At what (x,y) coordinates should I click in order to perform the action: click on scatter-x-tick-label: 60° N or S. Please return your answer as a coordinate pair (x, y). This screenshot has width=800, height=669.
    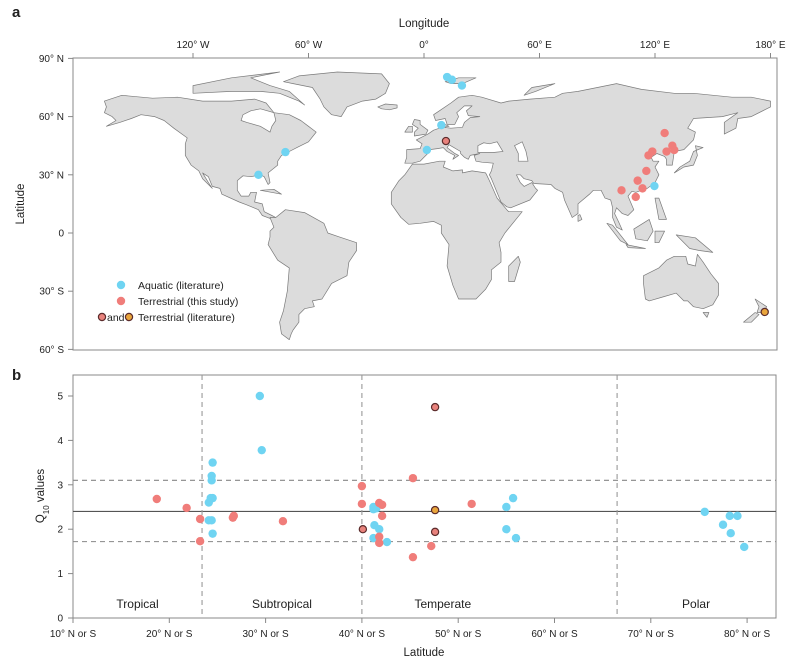
    Looking at the image, I should click on (554, 634).